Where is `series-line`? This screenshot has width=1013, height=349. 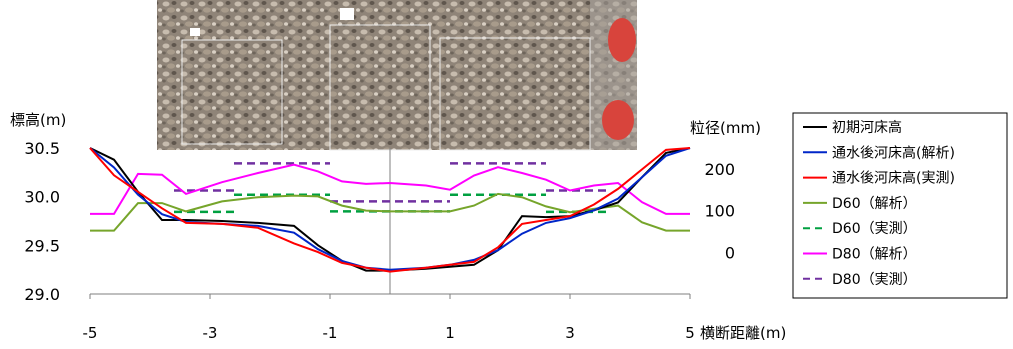
series-line is located at coordinates (390, 189).